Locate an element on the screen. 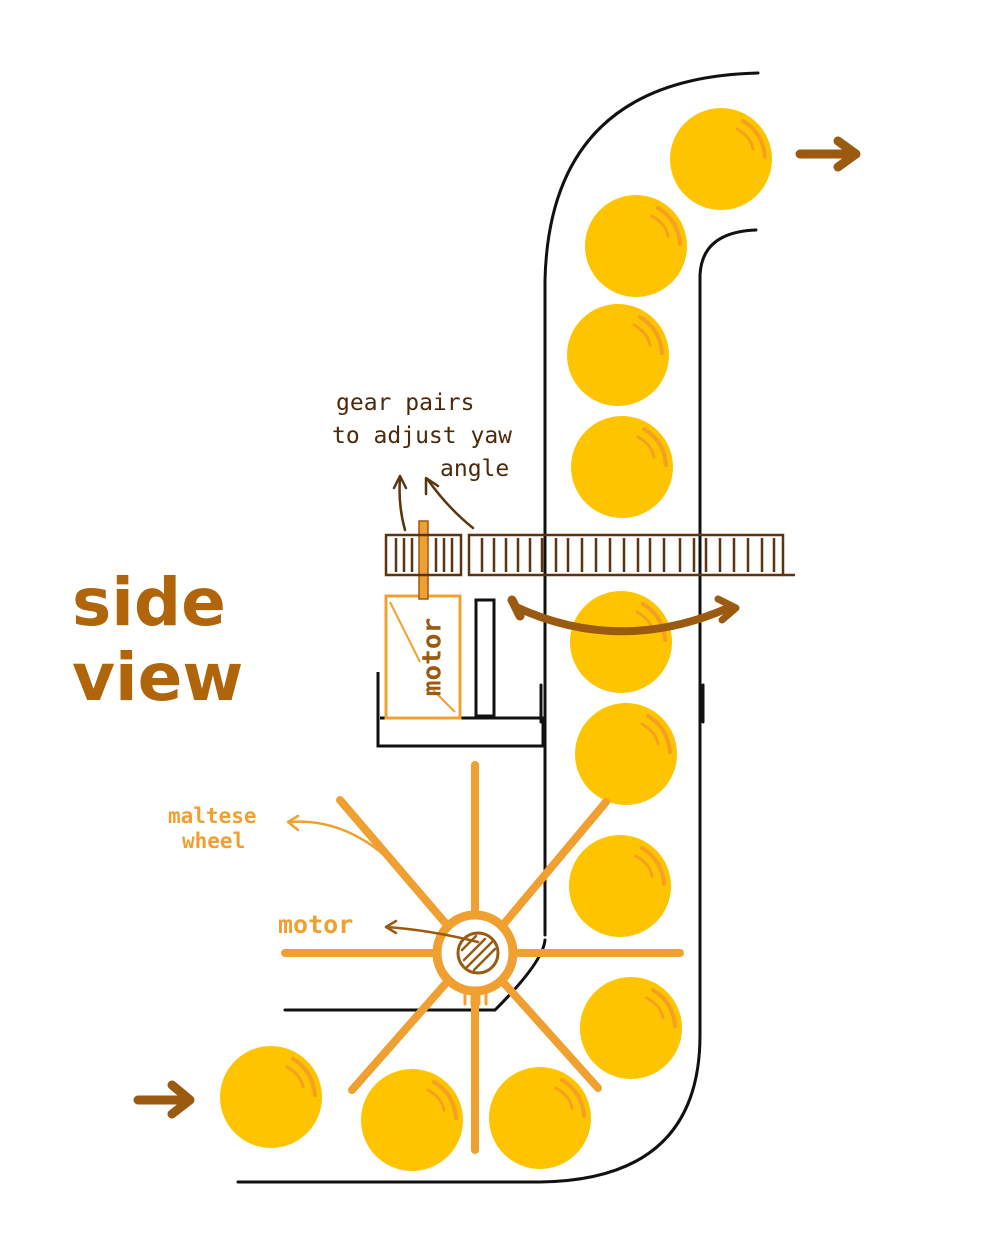 This screenshot has width=1000, height=1235. motor-shaft is located at coordinates (423, 560).